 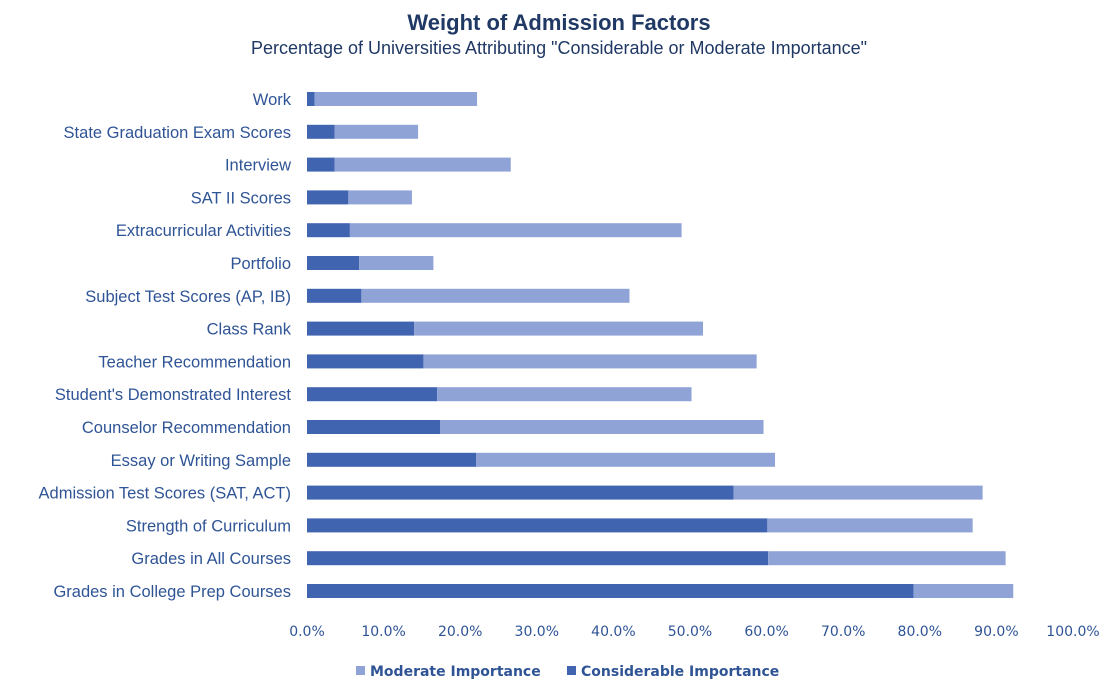 I want to click on category-label: Strength of Curriculum, so click(x=208, y=526).